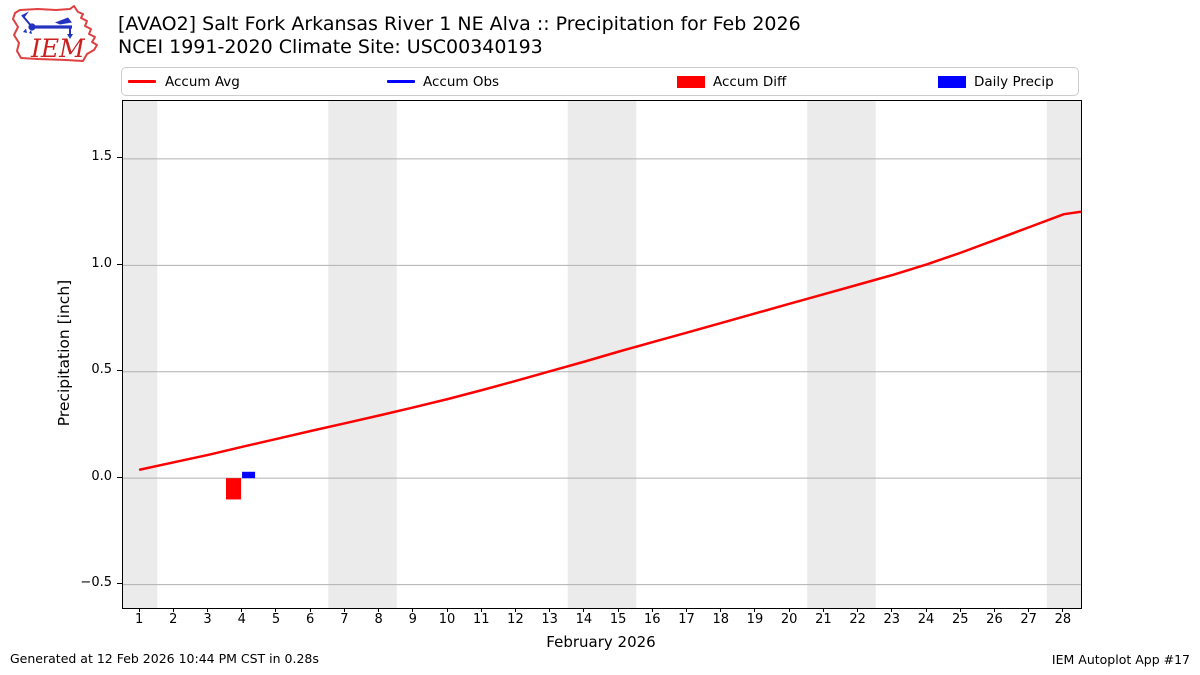  I want to click on x-tick-label: 5, so click(276, 619).